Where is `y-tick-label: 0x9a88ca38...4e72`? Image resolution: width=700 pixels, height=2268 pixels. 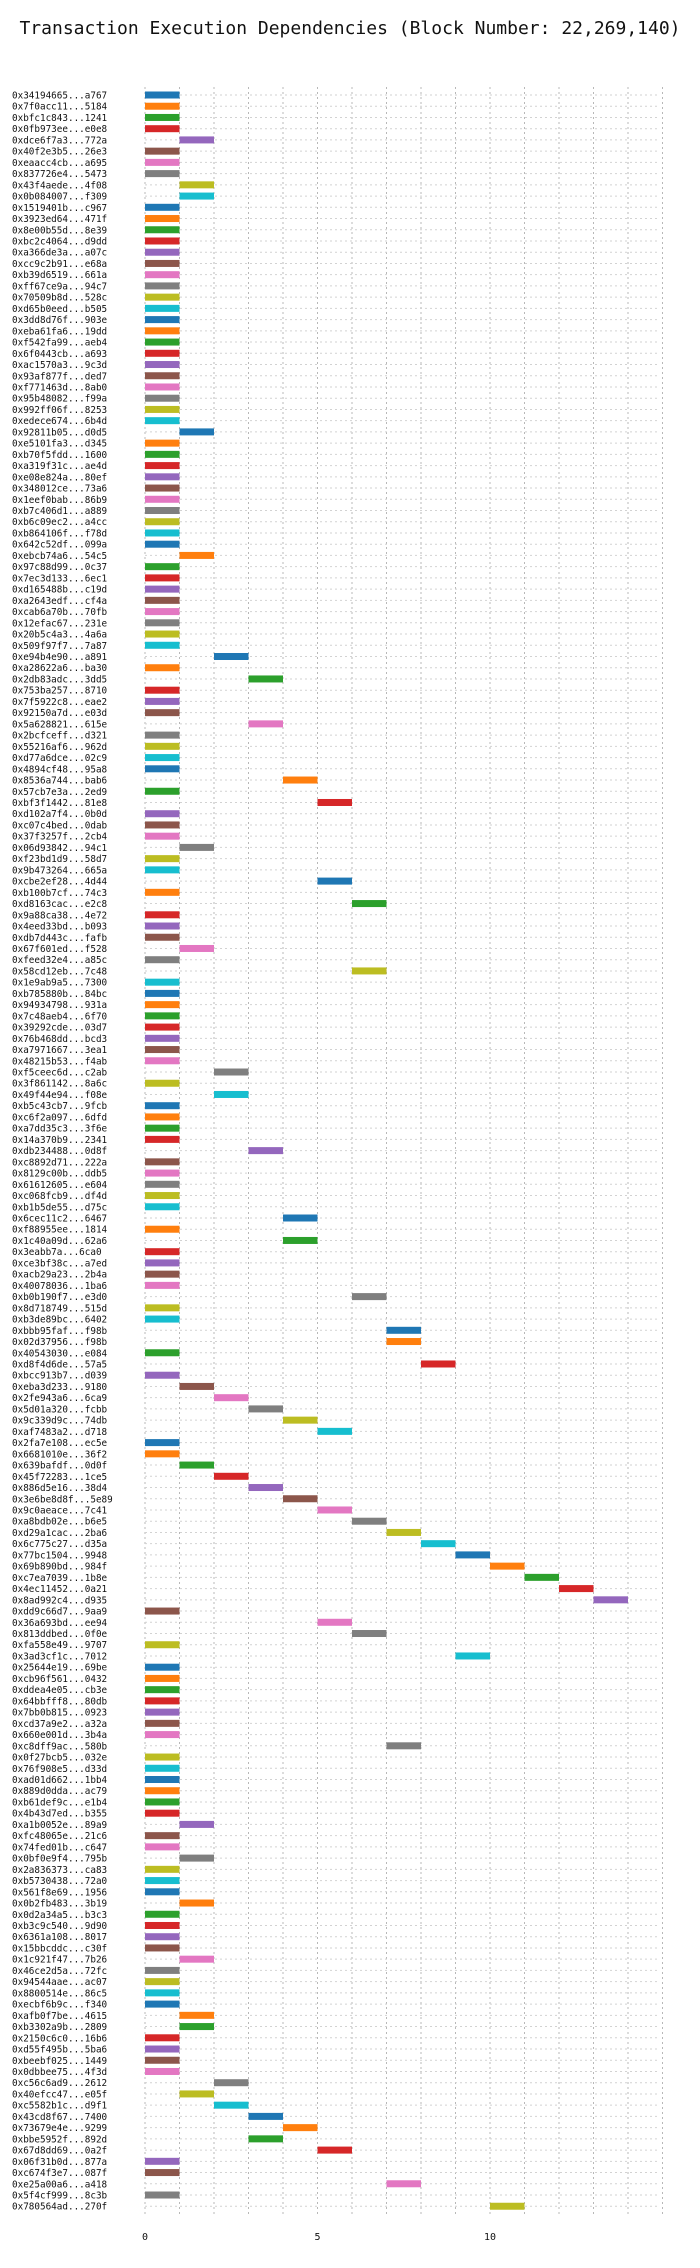
y-tick-label: 0x9a88ca38...4e72 is located at coordinates (59, 915).